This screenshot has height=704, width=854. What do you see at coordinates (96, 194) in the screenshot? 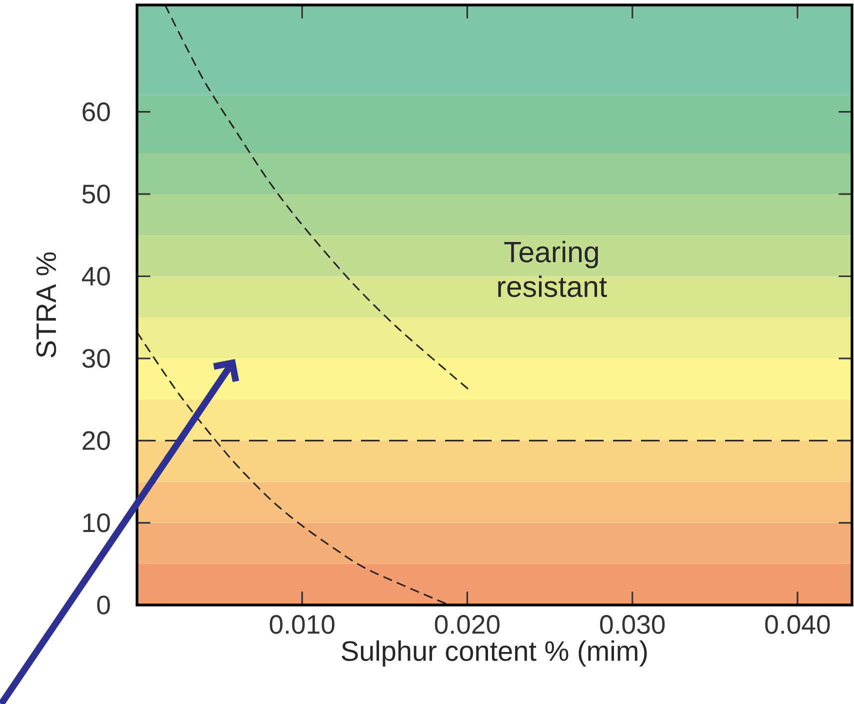
I see `y-tick-label: 50` at bounding box center [96, 194].